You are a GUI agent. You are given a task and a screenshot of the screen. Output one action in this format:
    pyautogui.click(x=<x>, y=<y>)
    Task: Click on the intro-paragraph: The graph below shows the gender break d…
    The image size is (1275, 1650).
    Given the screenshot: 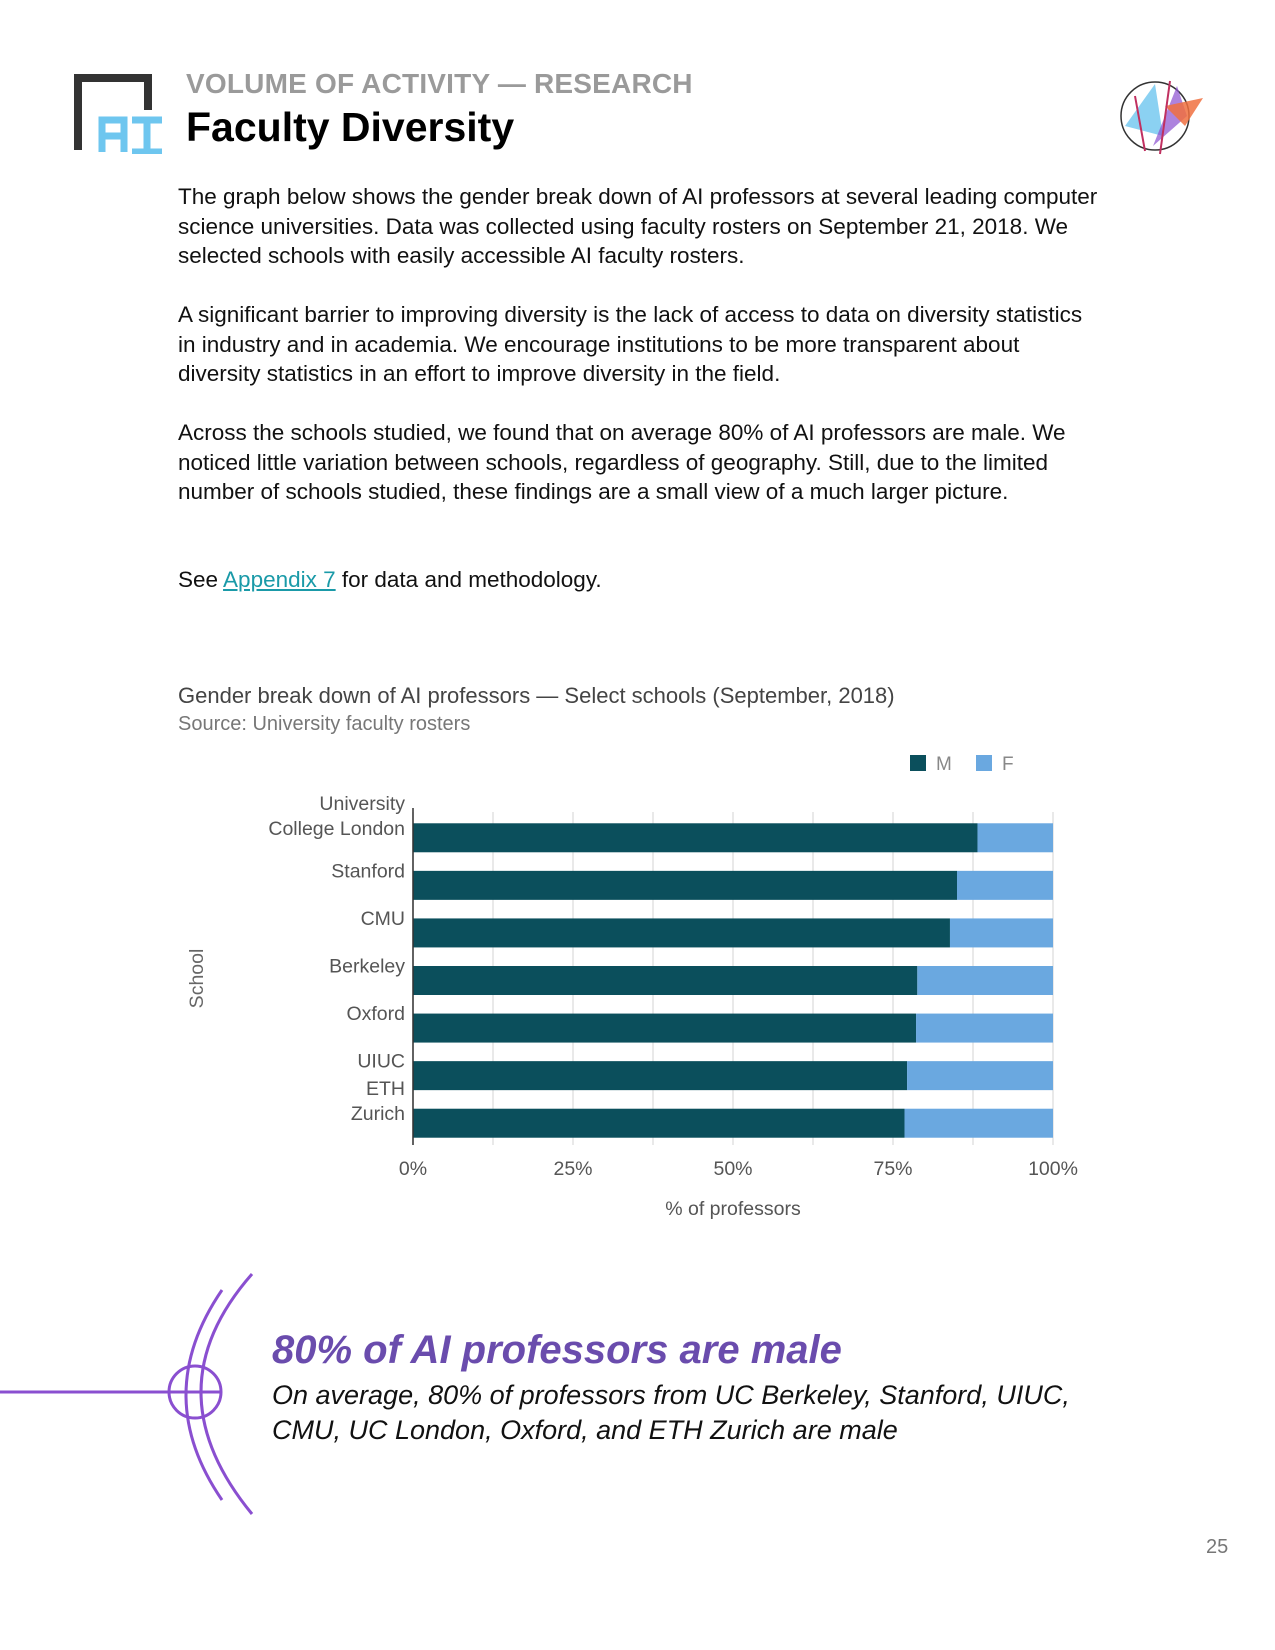 What is the action you would take?
    pyautogui.click(x=638, y=226)
    